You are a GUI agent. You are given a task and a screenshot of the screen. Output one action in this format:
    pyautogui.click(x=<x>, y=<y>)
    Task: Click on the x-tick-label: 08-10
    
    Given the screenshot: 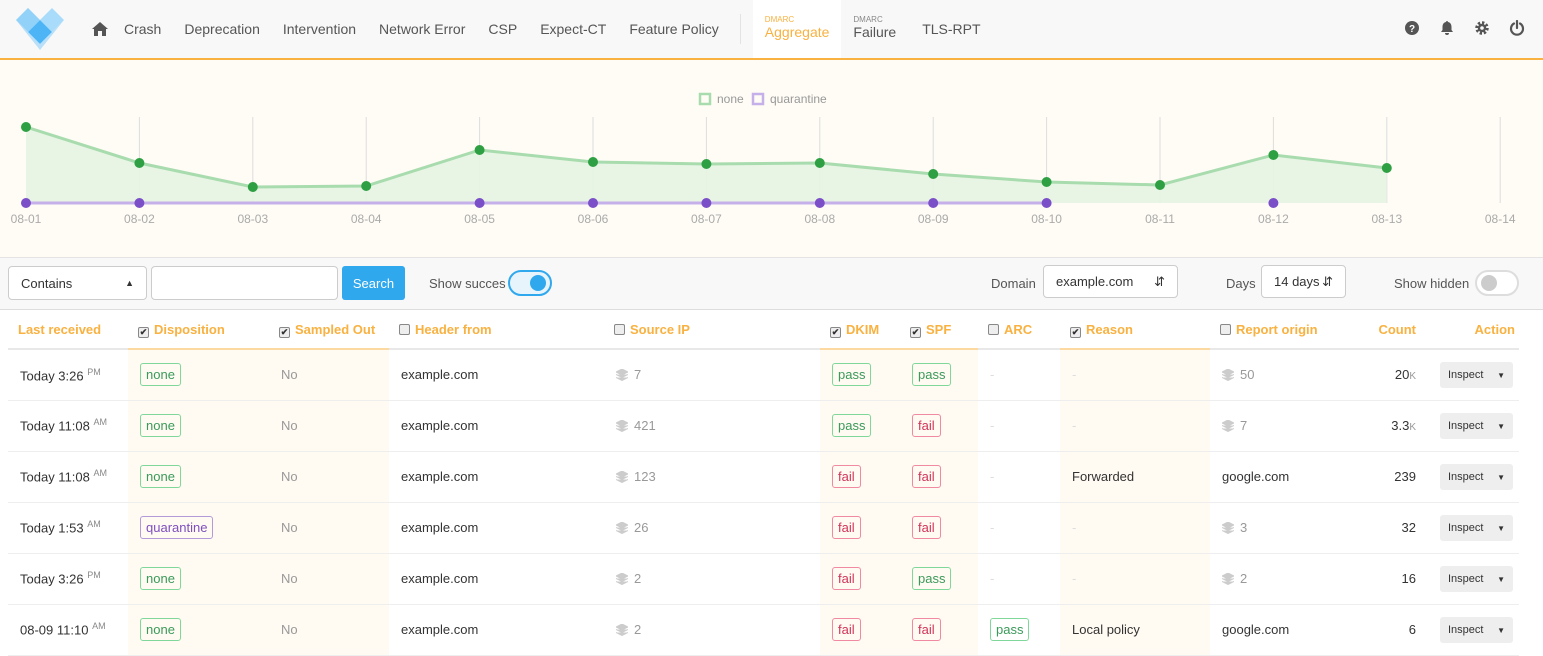 What is the action you would take?
    pyautogui.click(x=1046, y=219)
    